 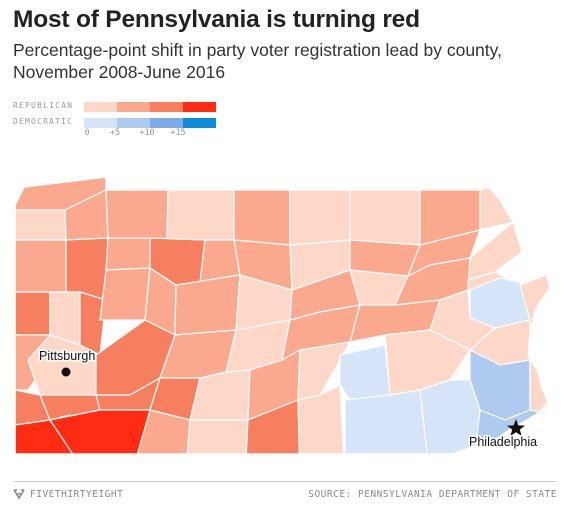 I want to click on footer-divider, so click(x=285, y=481).